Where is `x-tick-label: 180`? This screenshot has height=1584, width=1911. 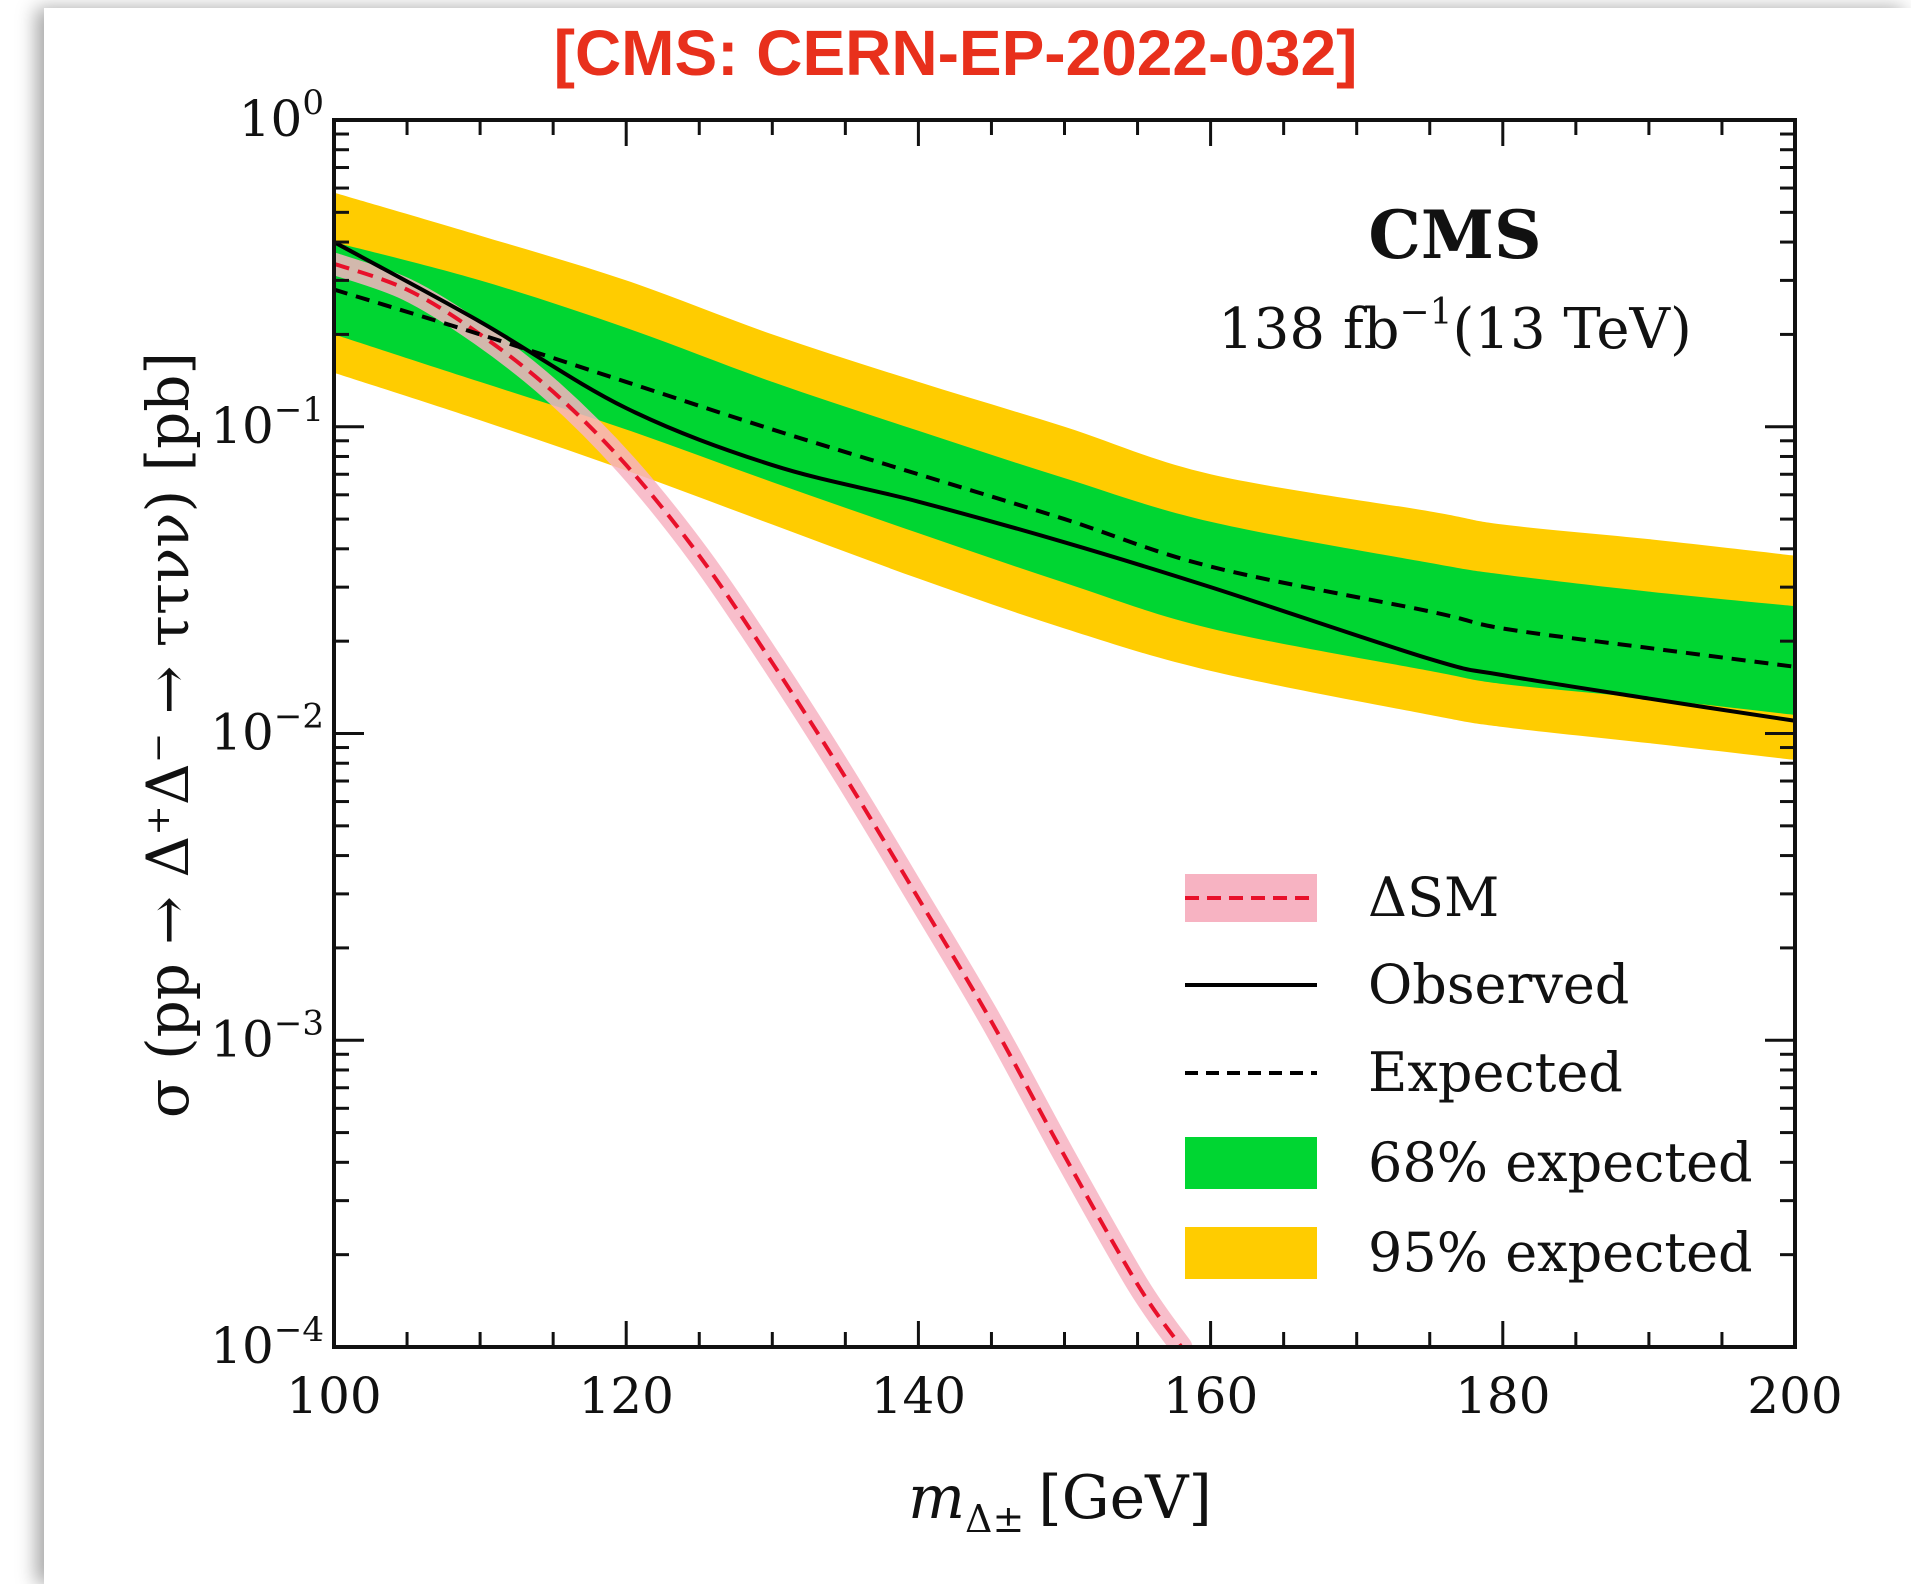 x-tick-label: 180 is located at coordinates (1502, 1396).